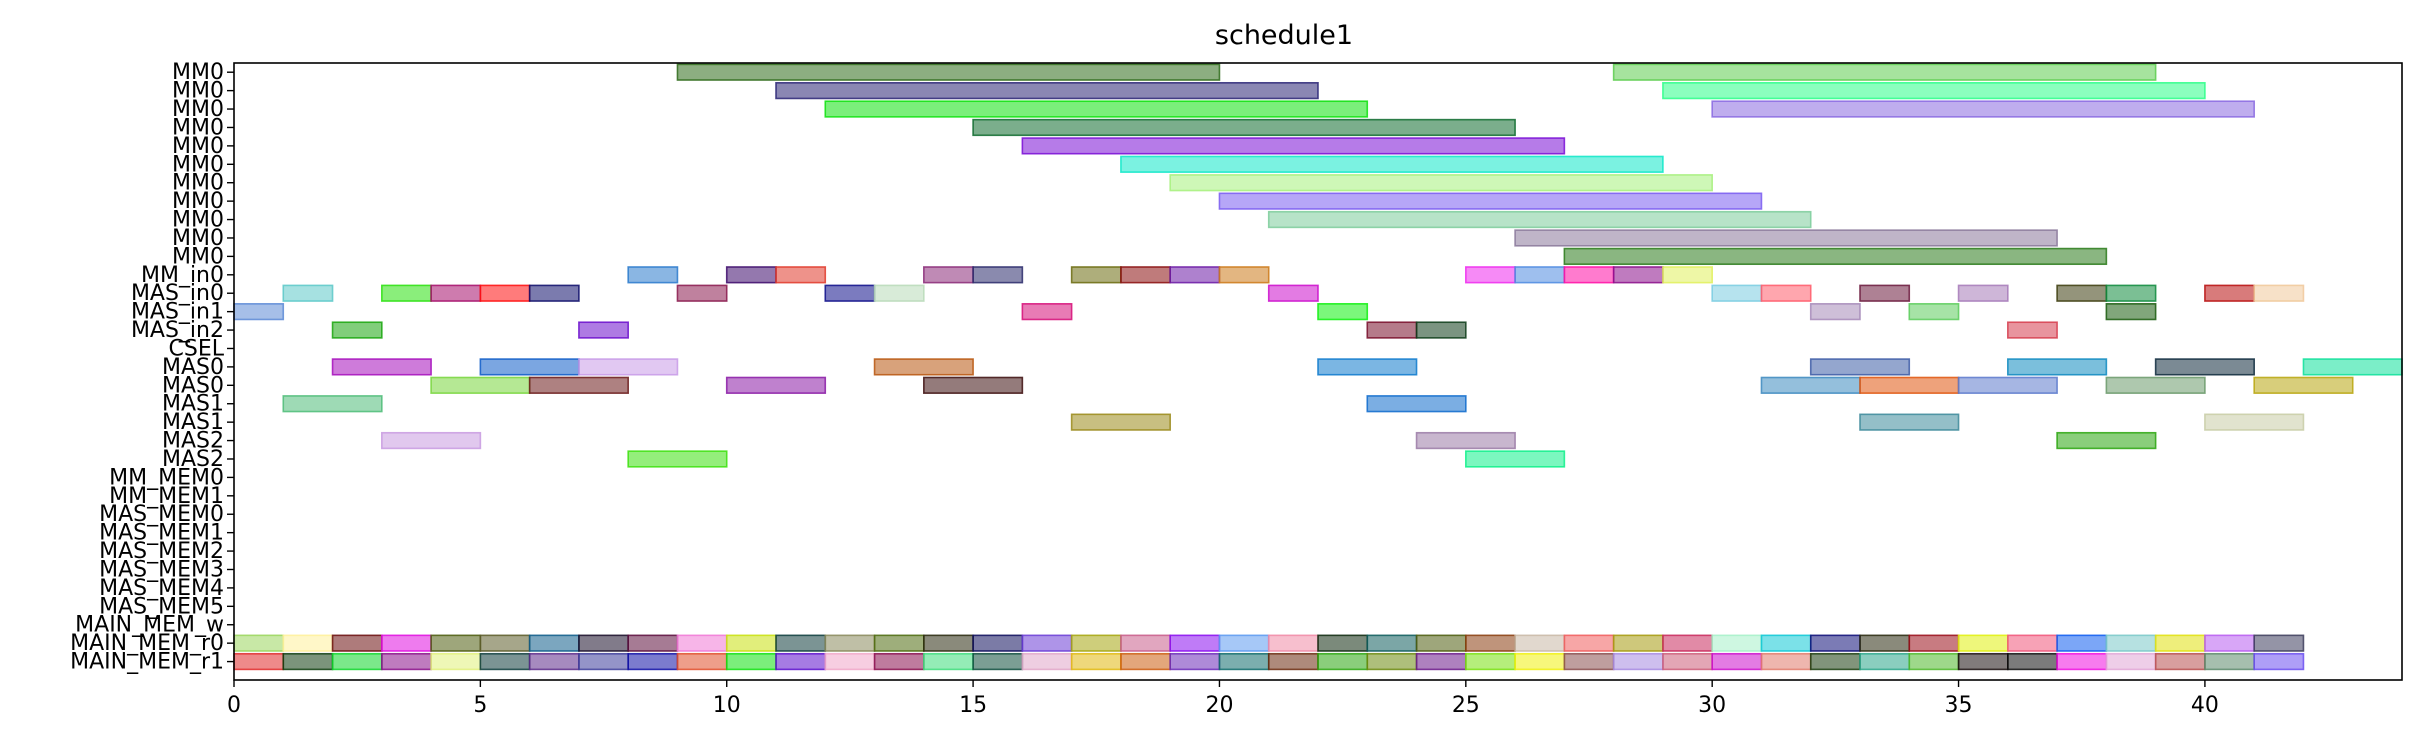 Image resolution: width=2423 pixels, height=746 pixels. Describe the element at coordinates (177, 330) in the screenshot. I see `y-tick-label: MAS_in2` at that location.